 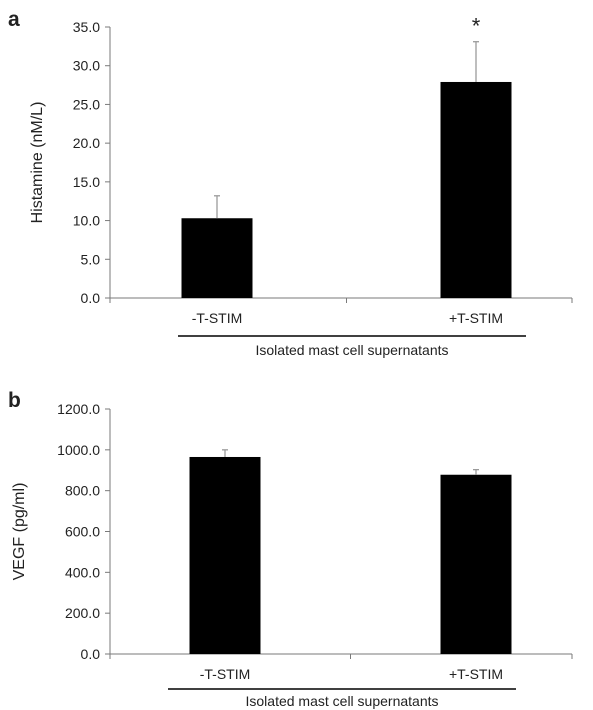 I want to click on y-tick-label: 600.0, so click(x=82, y=532).